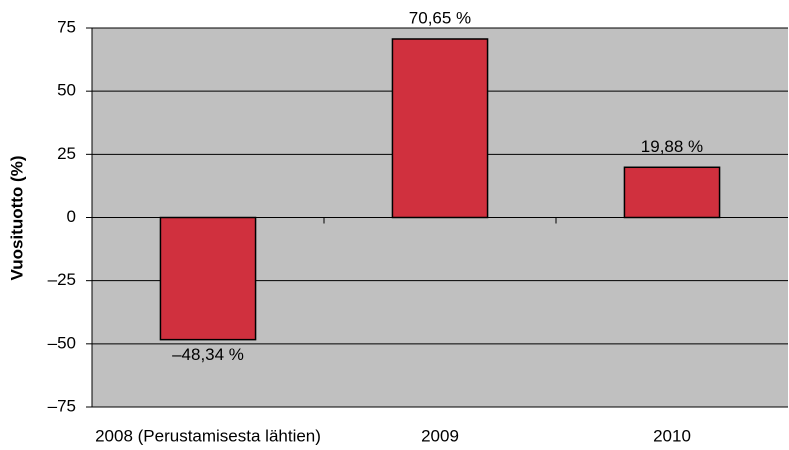 Image resolution: width=789 pixels, height=450 pixels. What do you see at coordinates (66, 26) in the screenshot?
I see `y-tick-label: 75` at bounding box center [66, 26].